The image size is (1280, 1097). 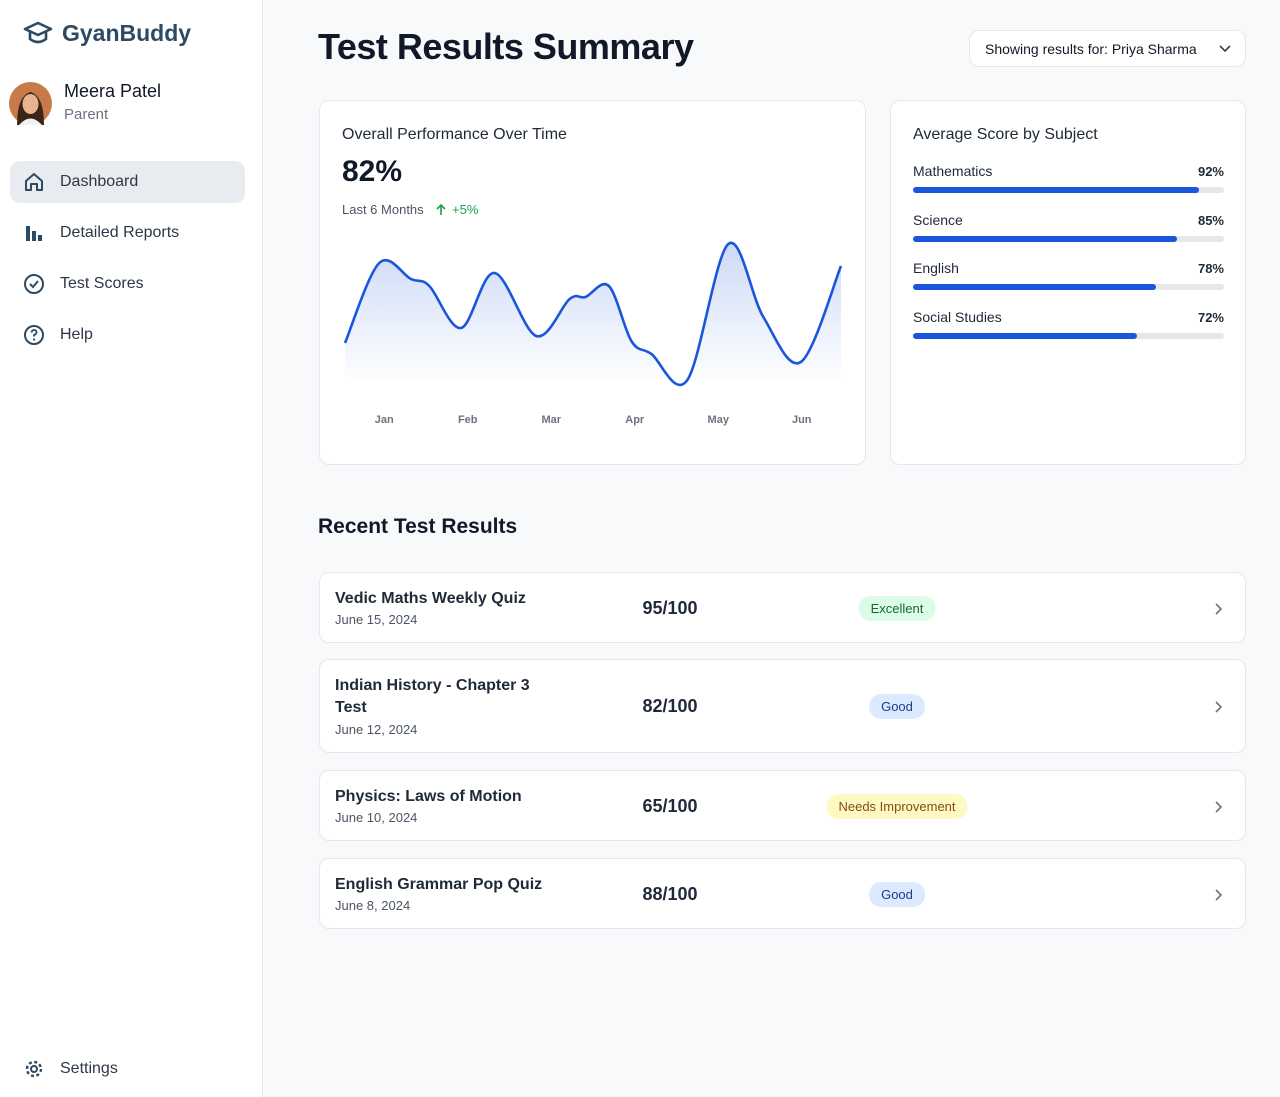 What do you see at coordinates (454, 134) in the screenshot?
I see `card-title: Overall Performance Over Time` at bounding box center [454, 134].